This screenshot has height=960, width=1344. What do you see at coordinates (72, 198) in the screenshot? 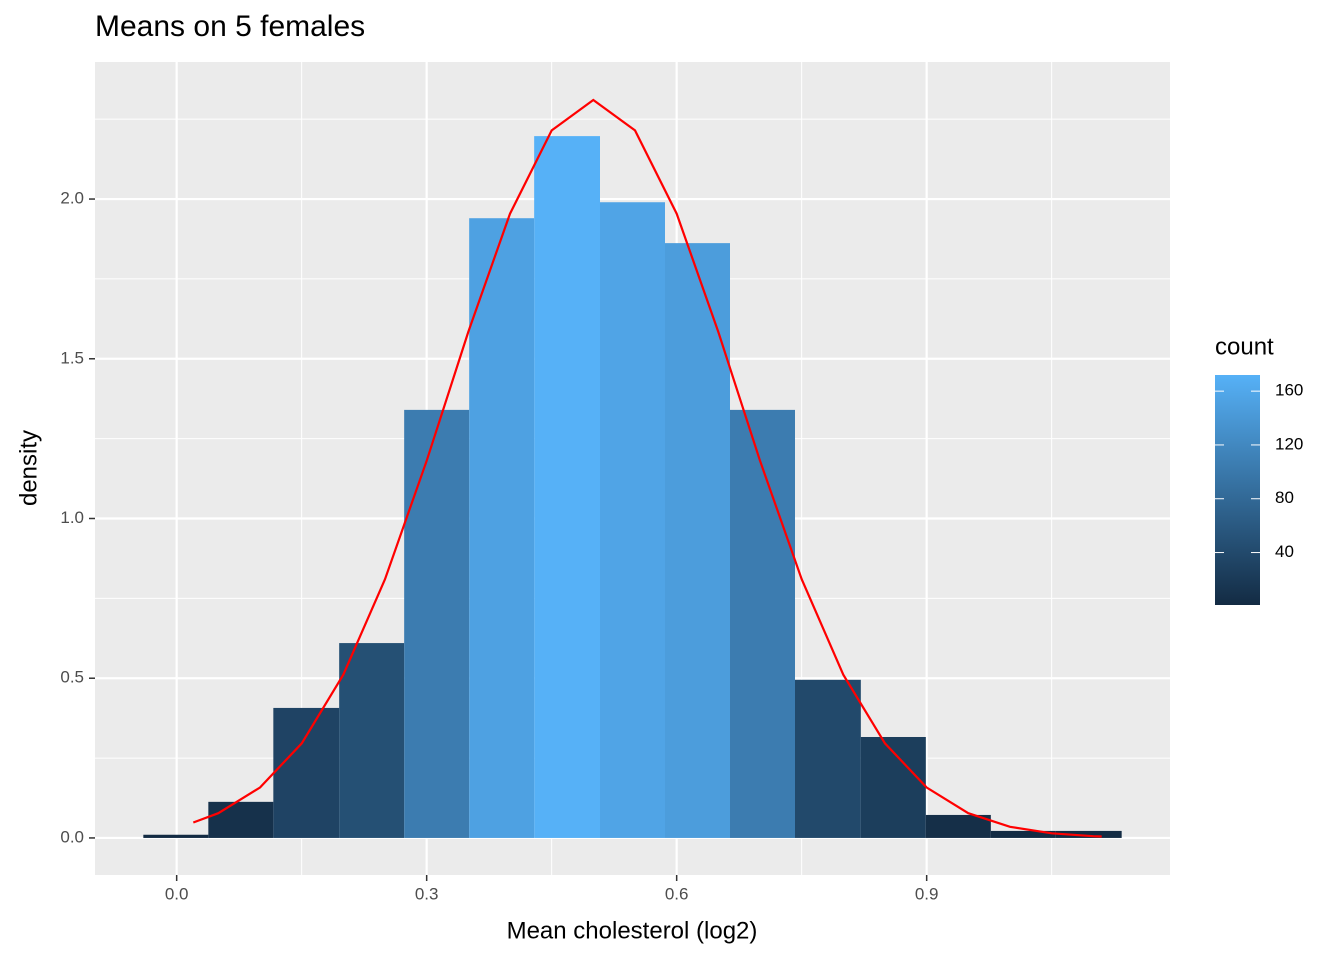
I see `y-tick-label: 2.0` at bounding box center [72, 198].